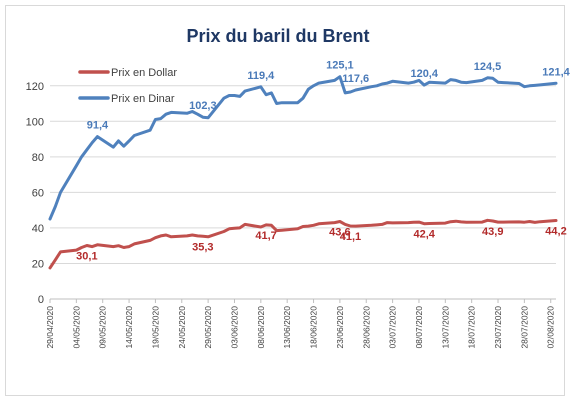  Describe the element at coordinates (127, 86) in the screenshot. I see `legend: Prix en Dollar Prix en Dinar` at that location.